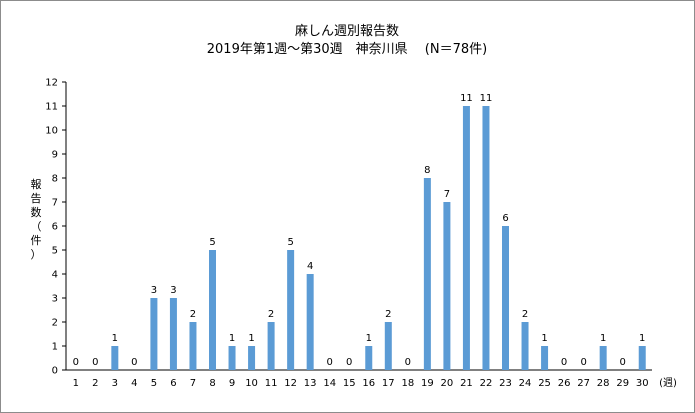  Describe the element at coordinates (388, 383) in the screenshot. I see `x-tick-label: 17` at that location.